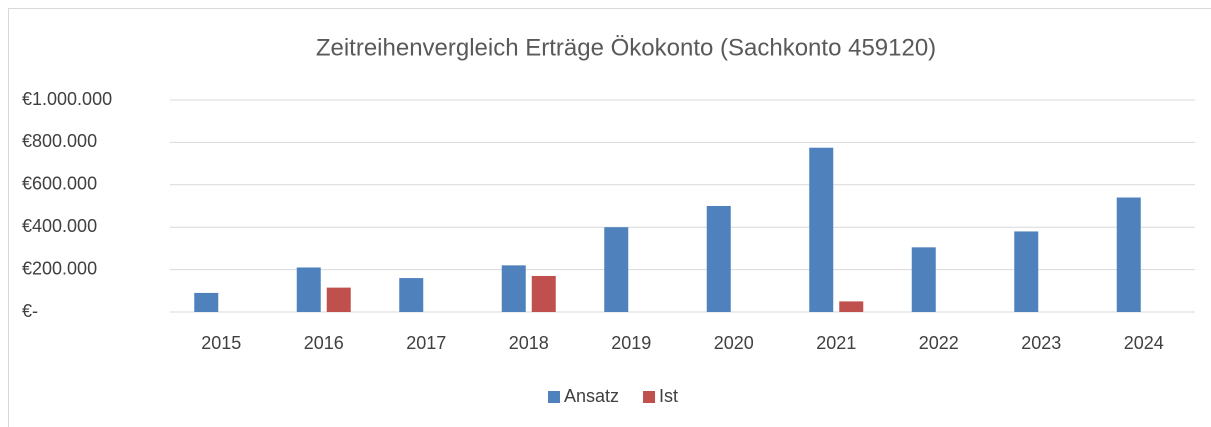  What do you see at coordinates (631, 343) in the screenshot?
I see `x-tick-label: 2019` at bounding box center [631, 343].